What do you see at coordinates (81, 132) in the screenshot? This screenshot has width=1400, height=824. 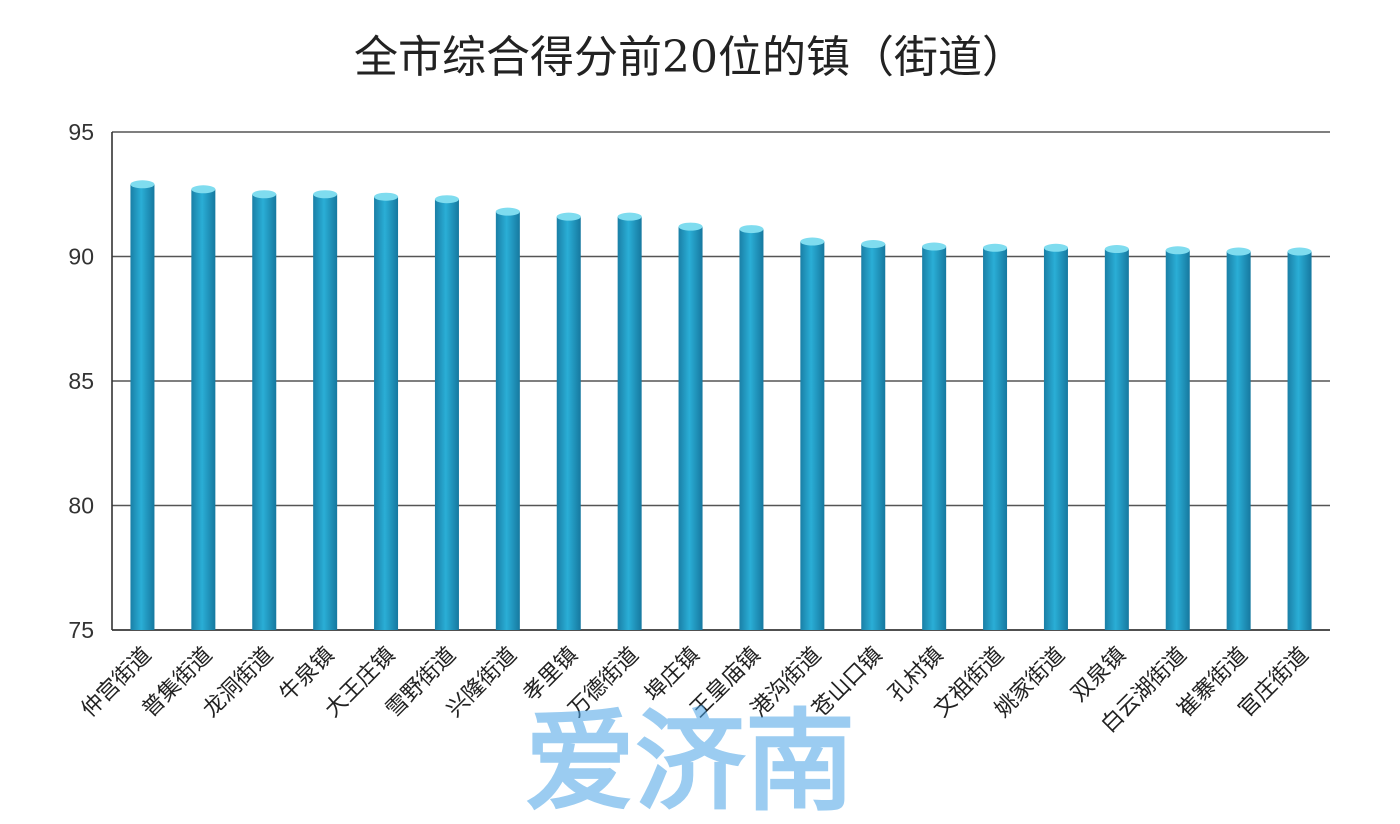 I see `y-tick-label: 95` at bounding box center [81, 132].